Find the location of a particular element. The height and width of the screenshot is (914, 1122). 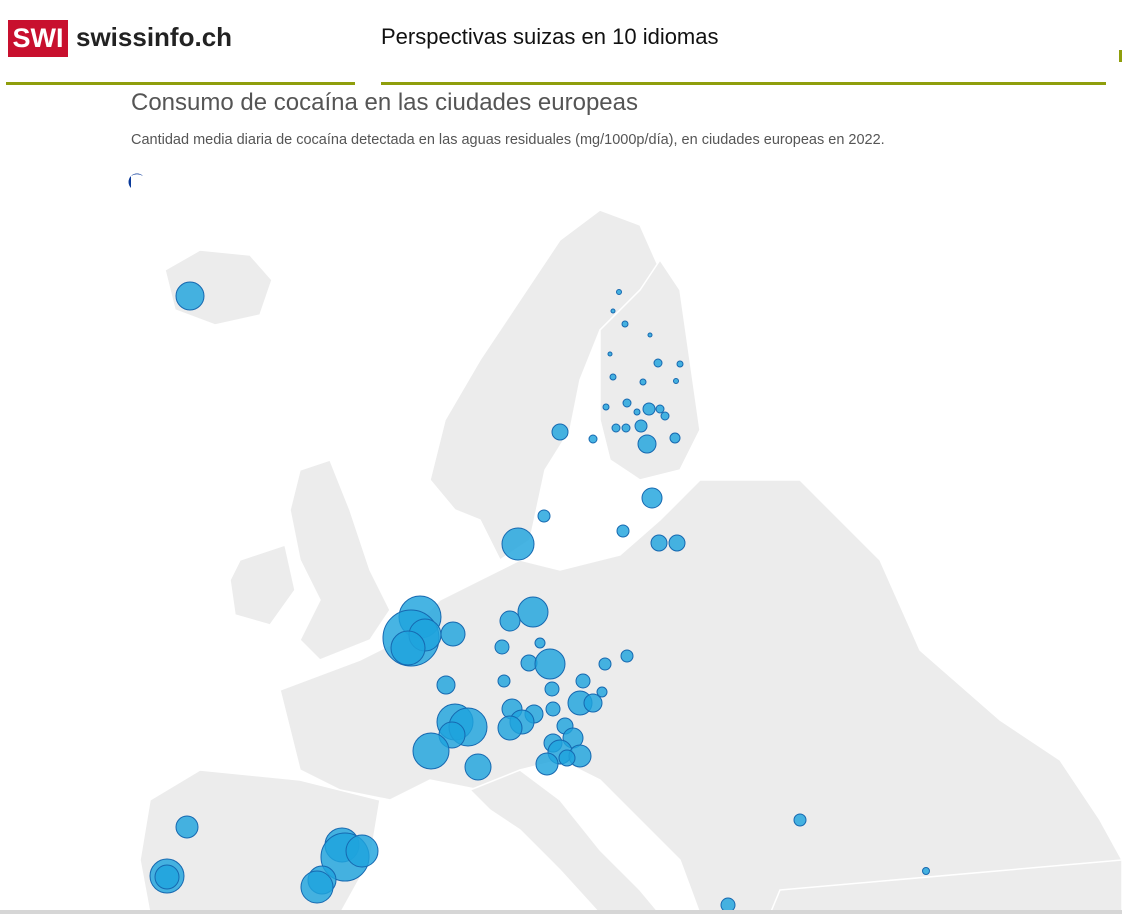

tagline: Perspectivas suizas en 10 idiomas is located at coordinates (550, 36).